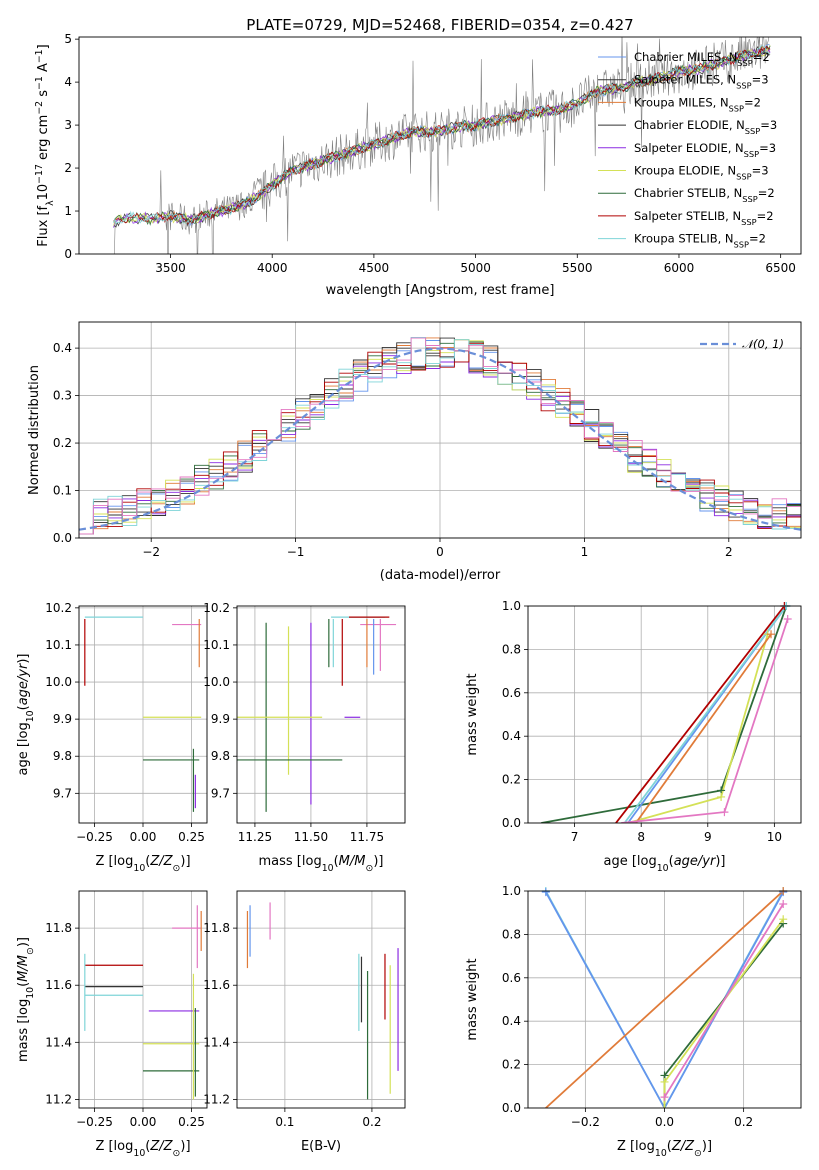 The image size is (819, 1170). What do you see at coordinates (68, 168) in the screenshot?
I see `y-tick-label: 2` at bounding box center [68, 168].